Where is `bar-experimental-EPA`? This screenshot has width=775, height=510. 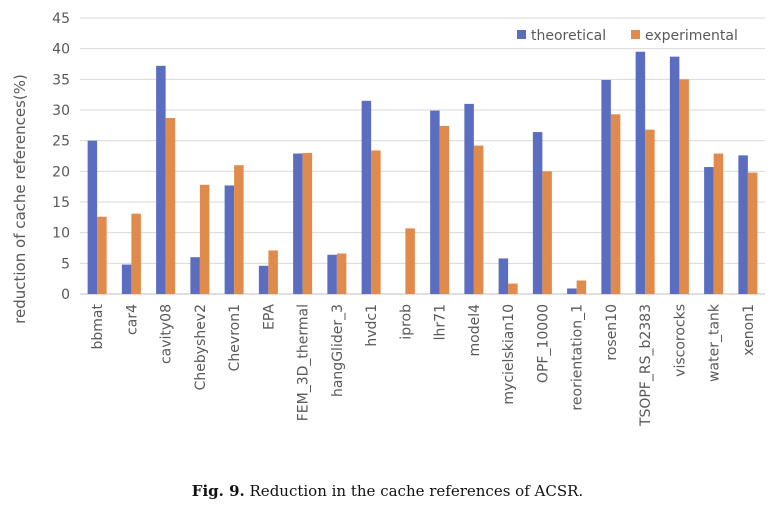
bar-experimental-EPA is located at coordinates (273, 272).